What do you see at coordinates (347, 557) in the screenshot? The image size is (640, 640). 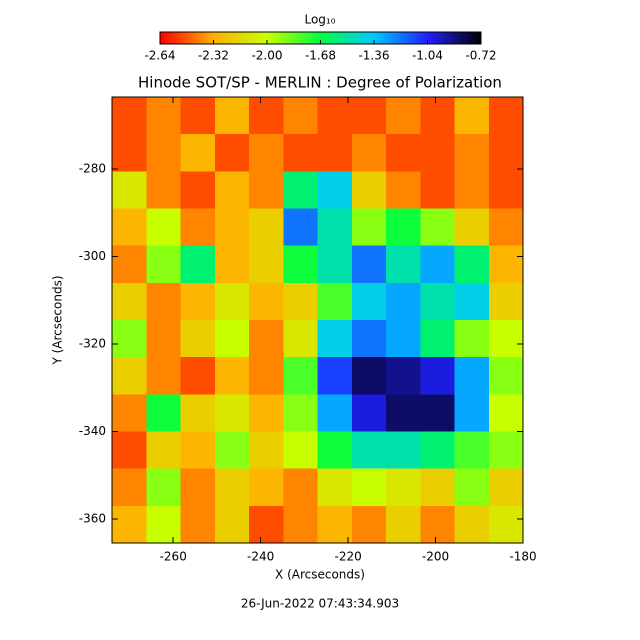 I see `x-tick-label: -220` at bounding box center [347, 557].